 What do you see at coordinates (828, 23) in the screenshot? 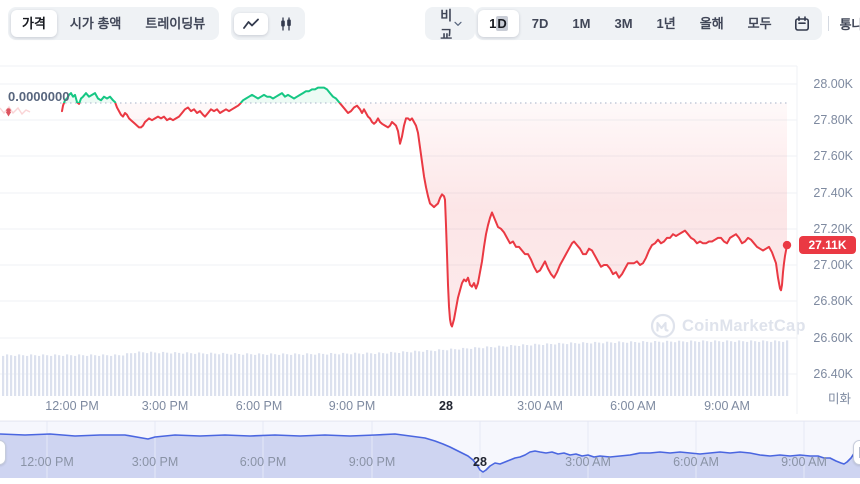
I see `divider` at bounding box center [828, 23].